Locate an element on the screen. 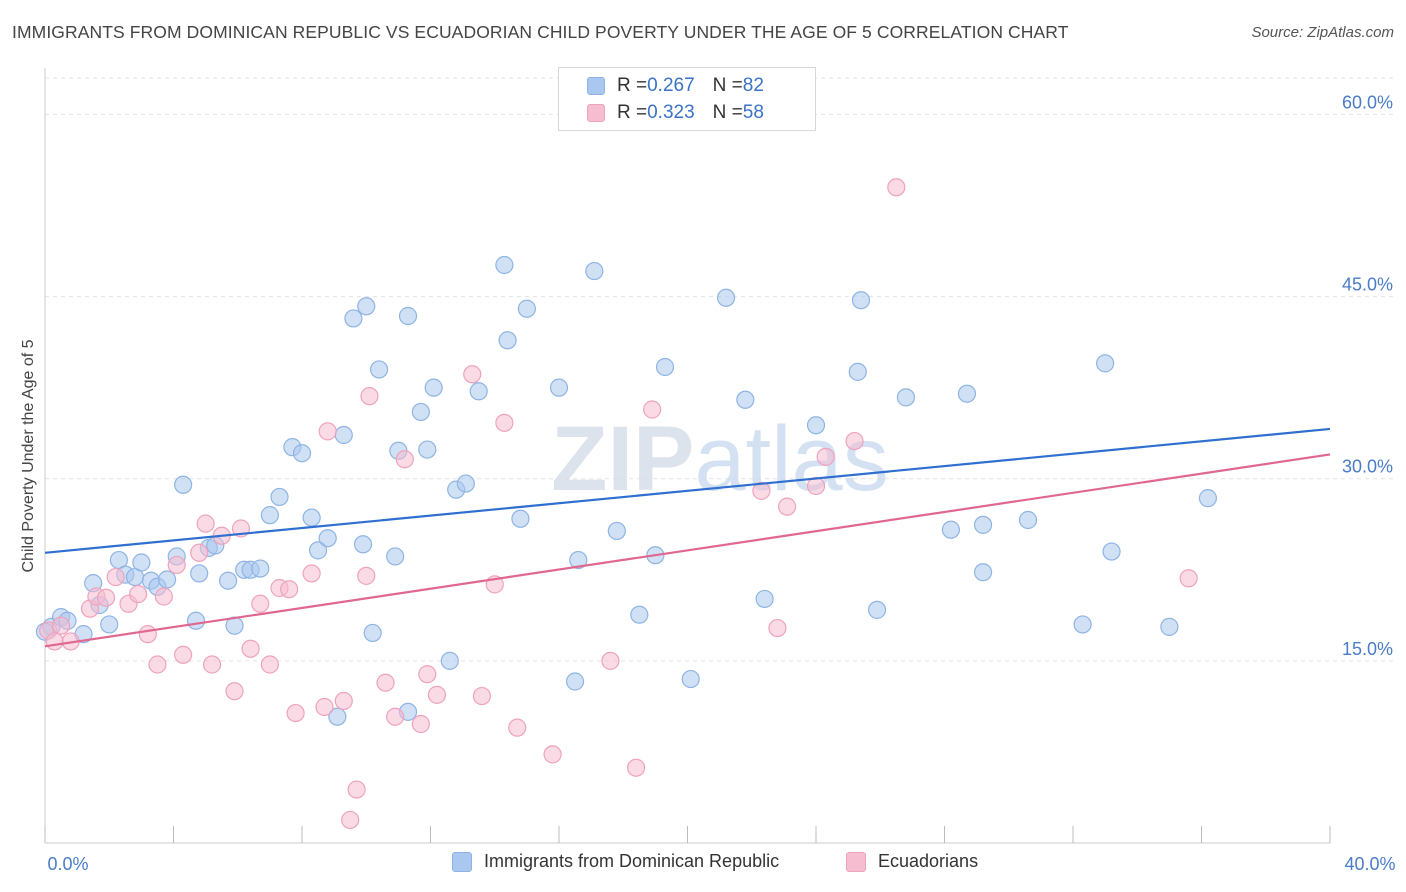  legend-label-dominican: Immigrants from Dominican Republic is located at coordinates (632, 861).